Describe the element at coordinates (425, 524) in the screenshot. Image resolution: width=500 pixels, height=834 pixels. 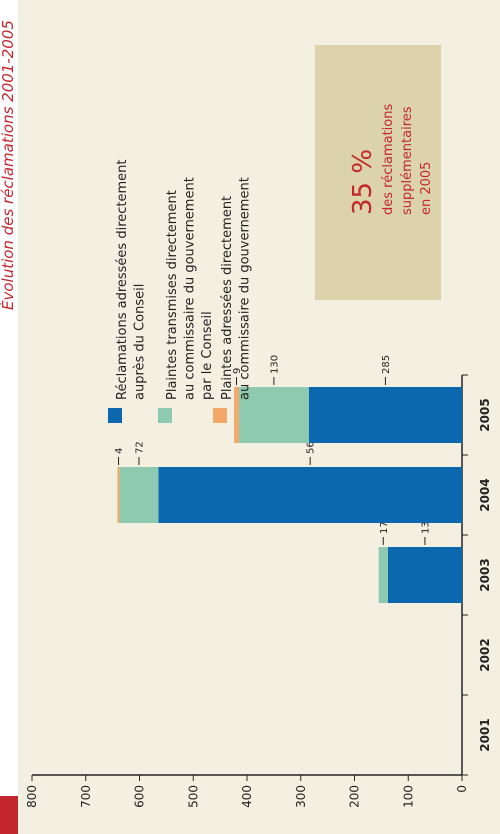
I see `value-label: 138` at that location.